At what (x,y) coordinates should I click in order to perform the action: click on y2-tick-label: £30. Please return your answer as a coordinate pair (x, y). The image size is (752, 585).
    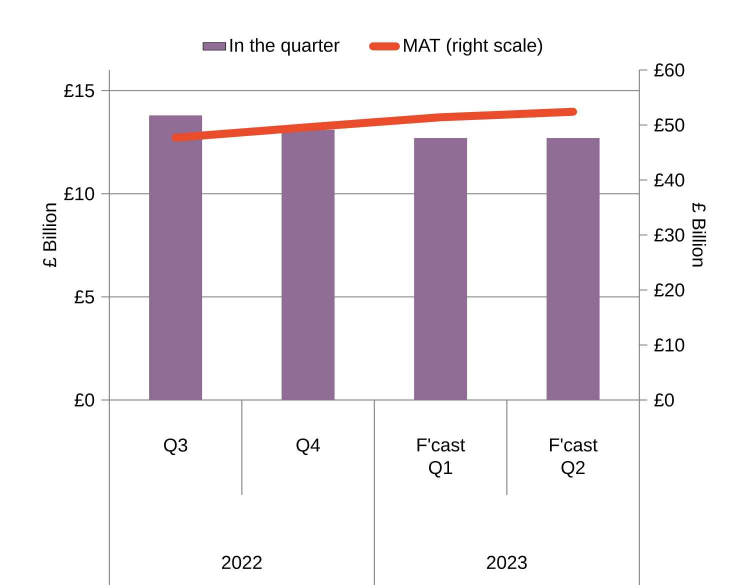
    Looking at the image, I should click on (669, 235).